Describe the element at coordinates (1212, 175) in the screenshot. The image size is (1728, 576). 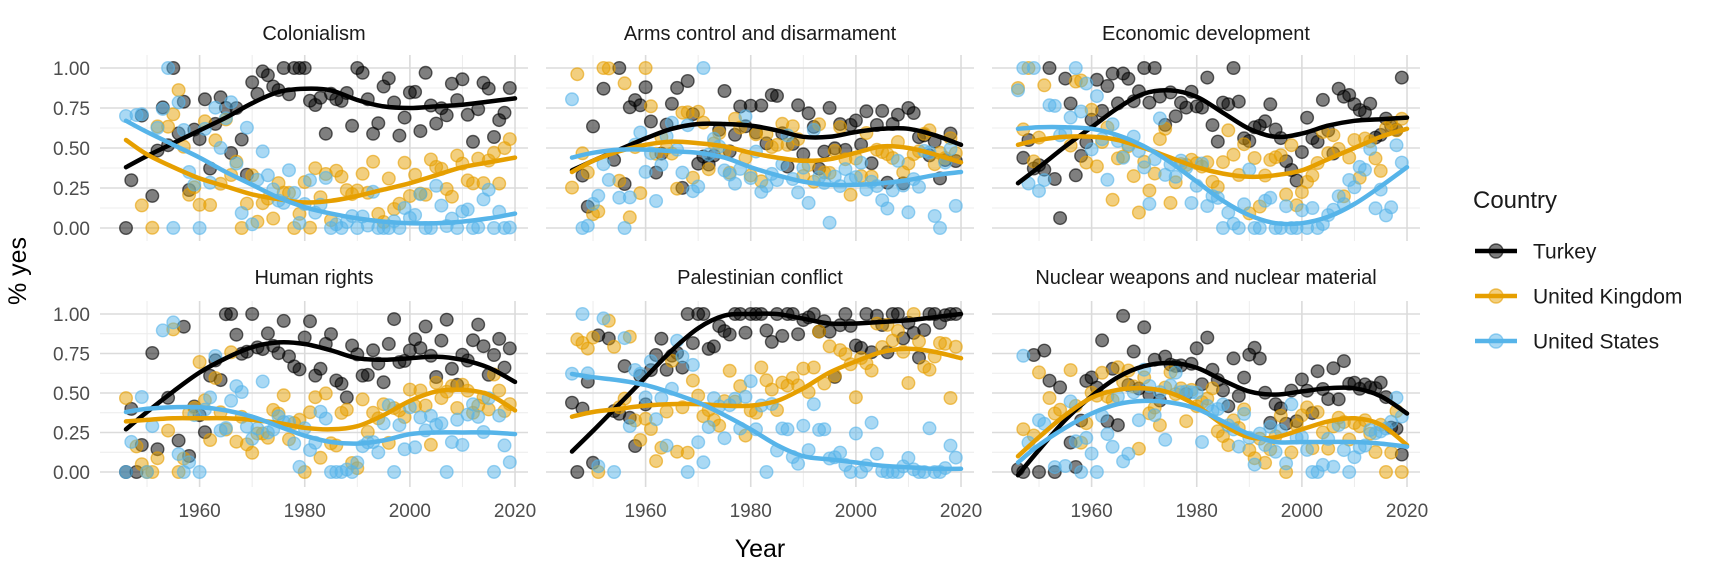
I see `smooth-line-united-states` at that location.